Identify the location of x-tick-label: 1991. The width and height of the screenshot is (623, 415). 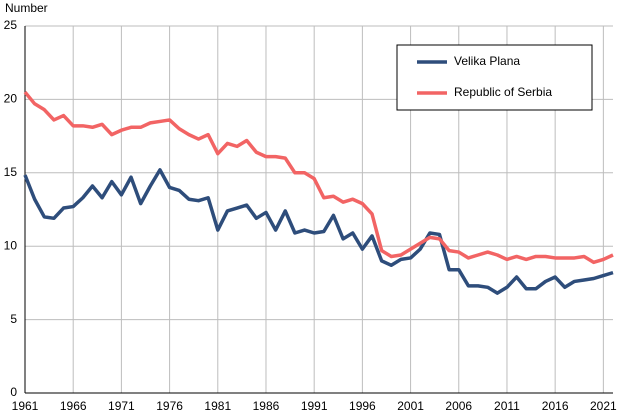
(314, 406).